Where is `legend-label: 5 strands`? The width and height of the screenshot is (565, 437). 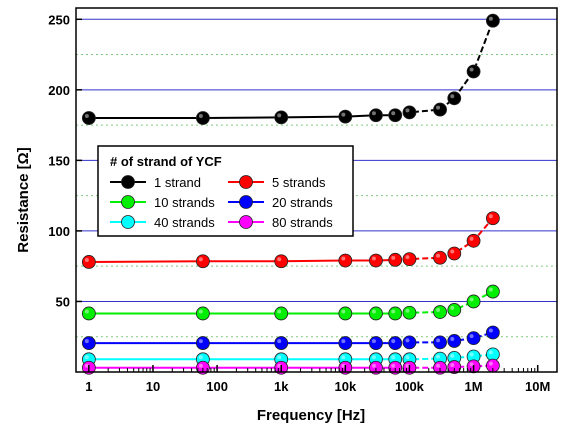
legend-label: 5 strands is located at coordinates (299, 182).